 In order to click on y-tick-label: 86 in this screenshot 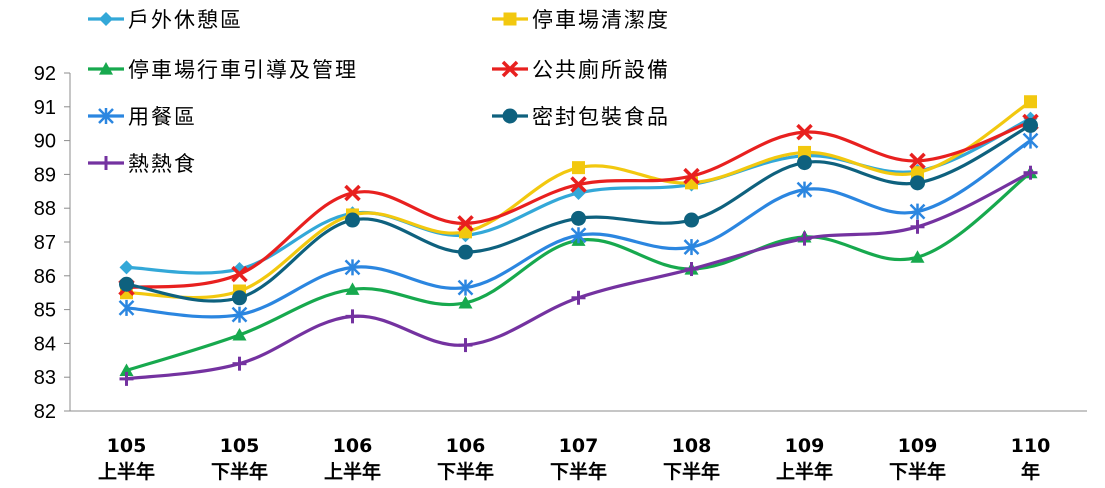, I will do `click(45, 277)`.